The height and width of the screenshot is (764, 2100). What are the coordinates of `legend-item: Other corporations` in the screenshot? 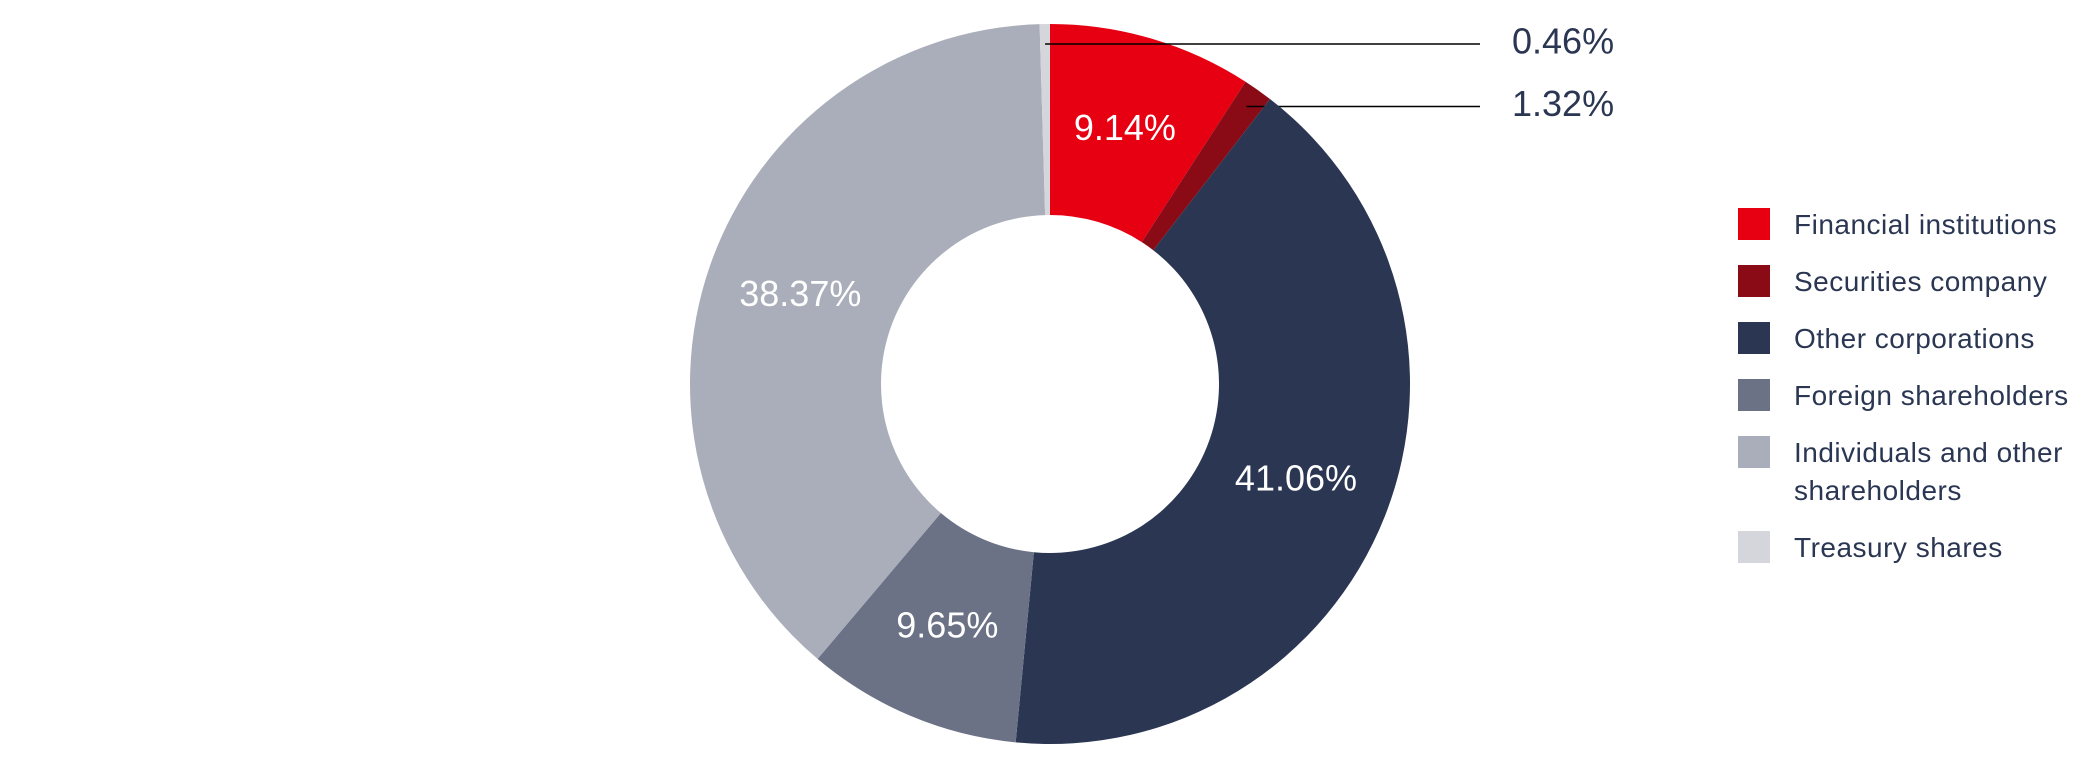 It's located at (1919, 339).